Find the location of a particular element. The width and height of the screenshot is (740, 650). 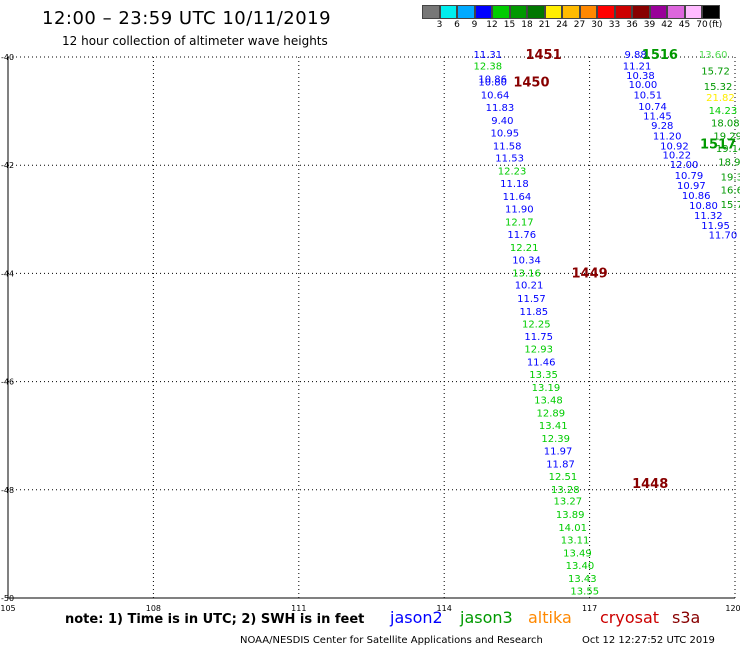

wave-height-reading: 11.97 is located at coordinates (558, 451).